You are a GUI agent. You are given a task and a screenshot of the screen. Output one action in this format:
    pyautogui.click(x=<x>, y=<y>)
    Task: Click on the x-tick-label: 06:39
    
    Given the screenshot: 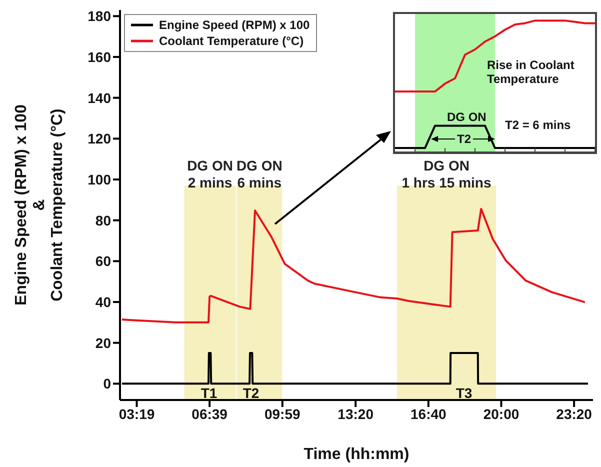 What is the action you would take?
    pyautogui.click(x=210, y=414)
    